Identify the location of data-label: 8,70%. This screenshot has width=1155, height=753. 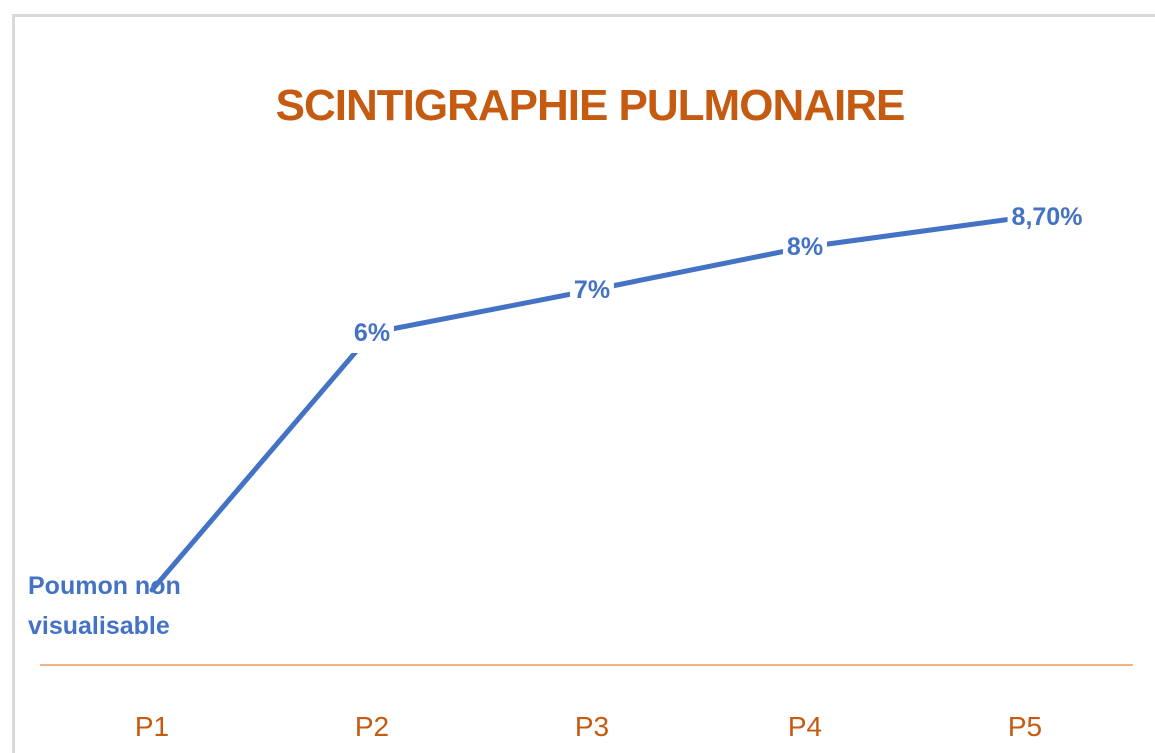
(1047, 217).